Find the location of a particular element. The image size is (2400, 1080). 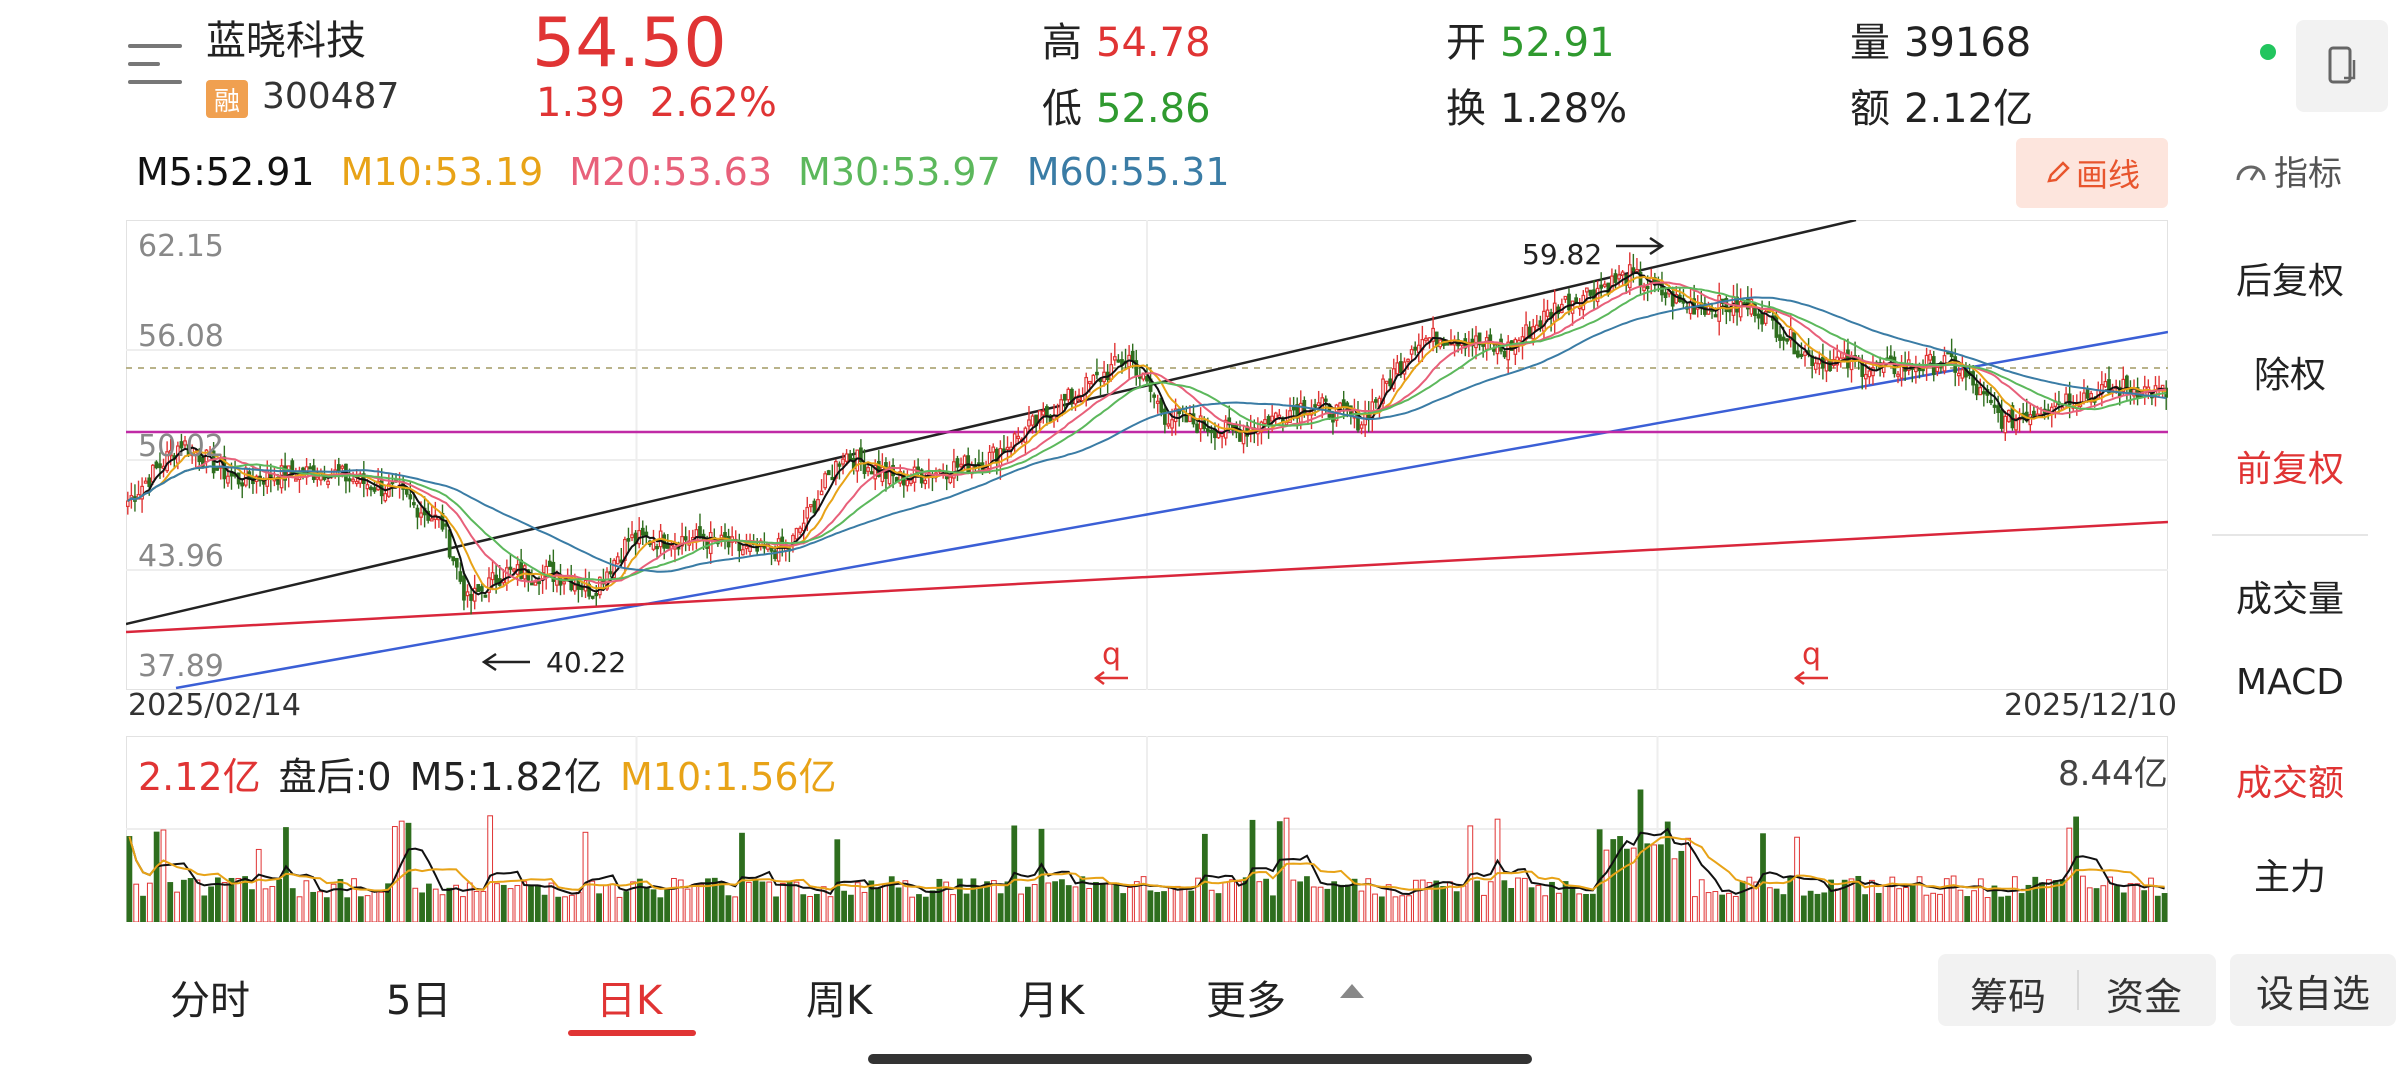

caret-up-icon is located at coordinates (1352, 991).